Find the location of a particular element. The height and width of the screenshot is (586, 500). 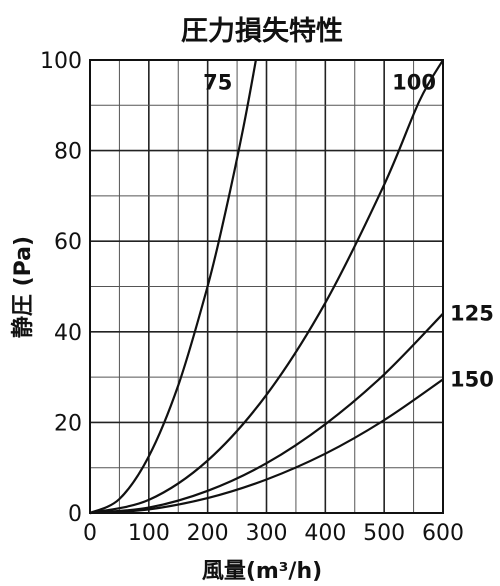

x-tick-label: 300 is located at coordinates (267, 533).